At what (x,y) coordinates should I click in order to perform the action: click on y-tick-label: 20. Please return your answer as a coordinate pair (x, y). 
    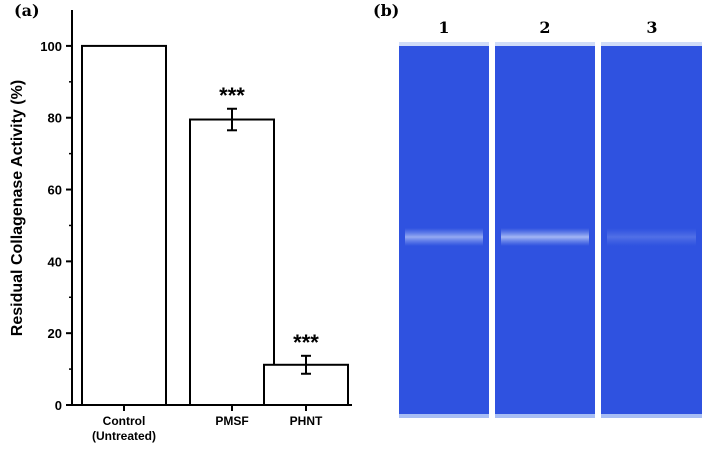
    Looking at the image, I should click on (55, 333).